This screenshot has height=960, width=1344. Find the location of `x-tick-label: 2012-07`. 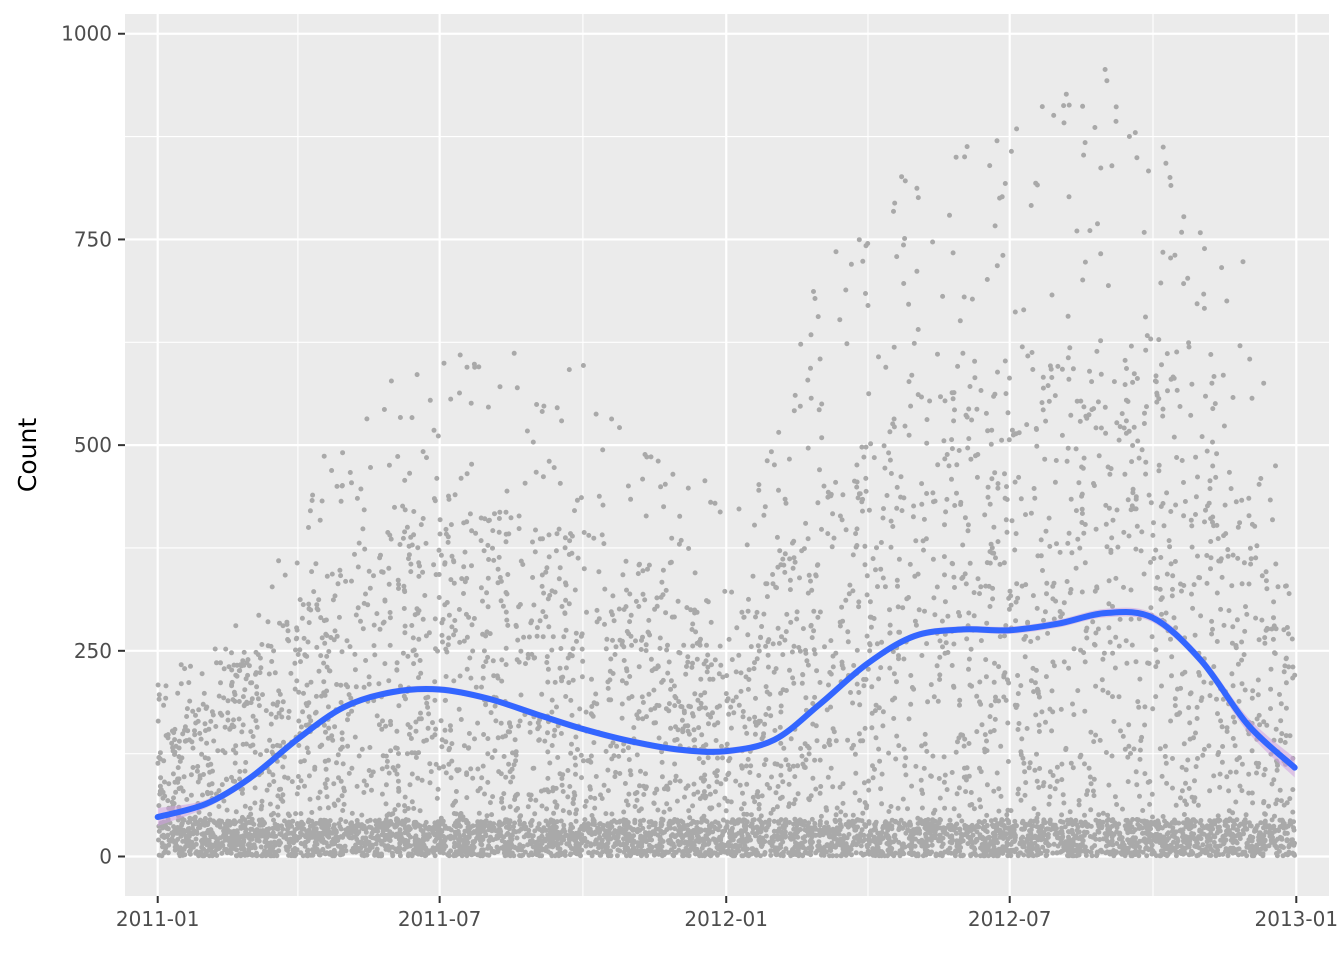

x-tick-label: 2012-07 is located at coordinates (1010, 919).